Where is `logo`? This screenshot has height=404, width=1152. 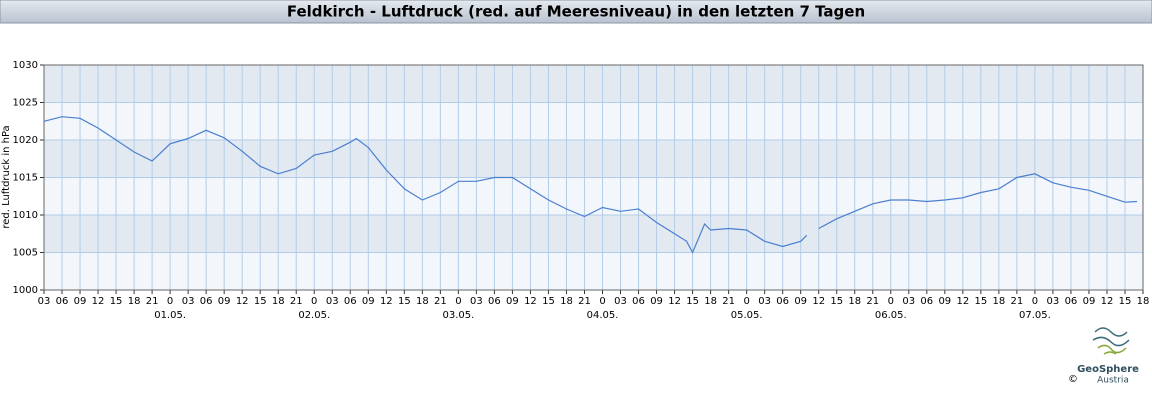
logo is located at coordinates (1111, 341).